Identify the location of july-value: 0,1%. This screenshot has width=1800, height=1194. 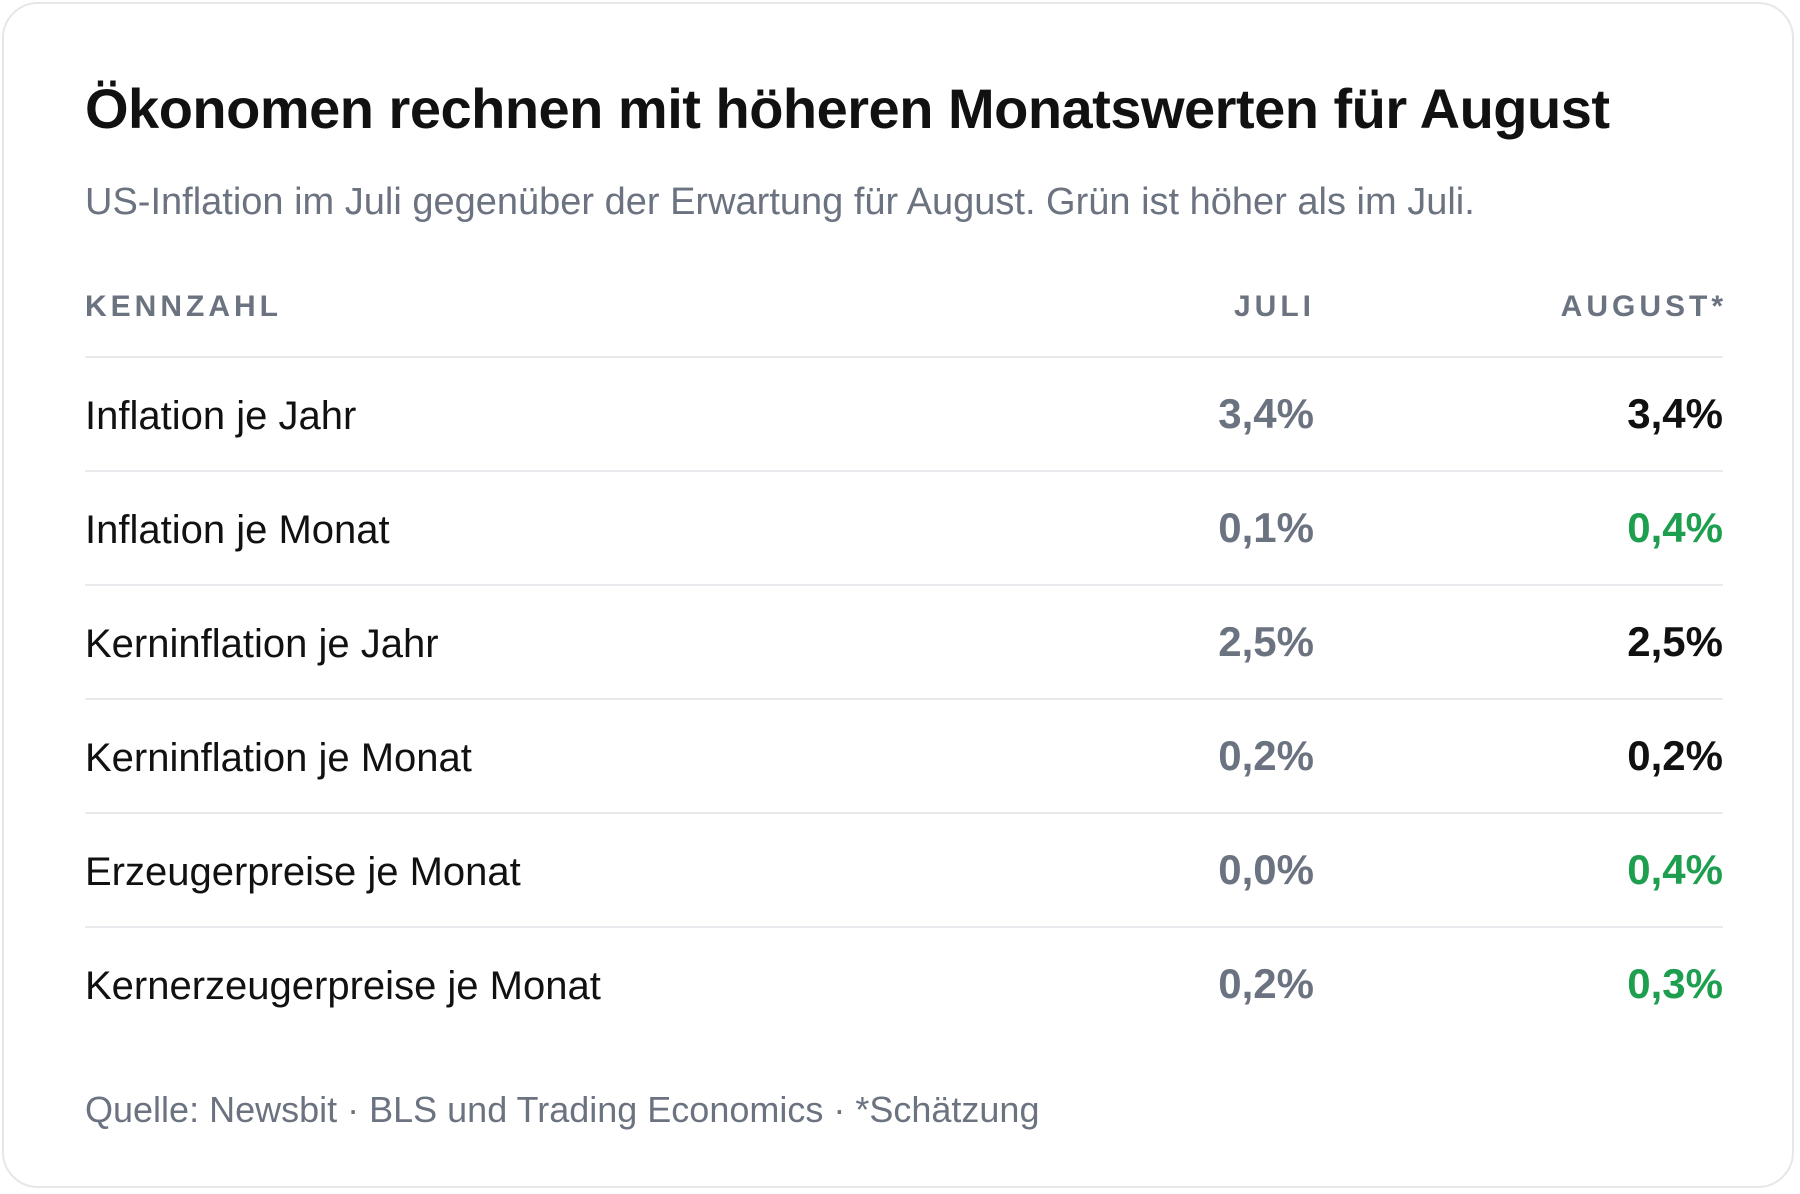
(1266, 527).